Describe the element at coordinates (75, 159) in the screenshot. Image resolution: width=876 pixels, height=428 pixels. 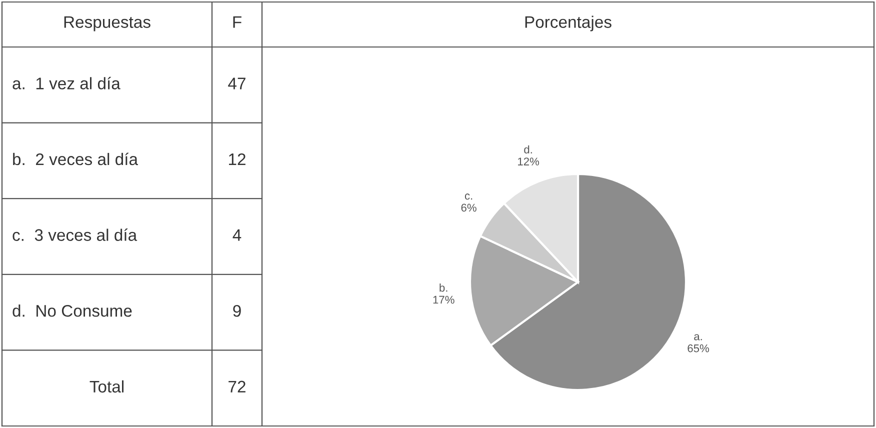
I see `text: b. 2 veces al día` at that location.